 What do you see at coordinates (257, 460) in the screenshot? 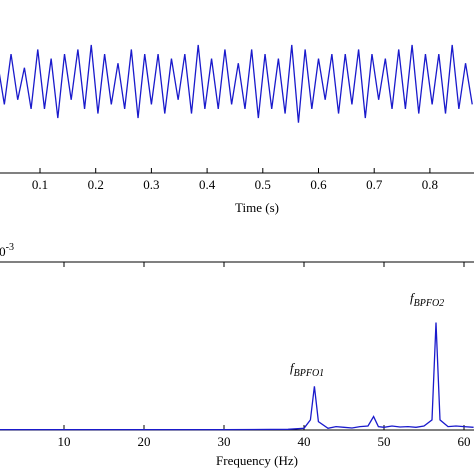
I see `x-axis-label: Frequency (Hz)` at bounding box center [257, 460].